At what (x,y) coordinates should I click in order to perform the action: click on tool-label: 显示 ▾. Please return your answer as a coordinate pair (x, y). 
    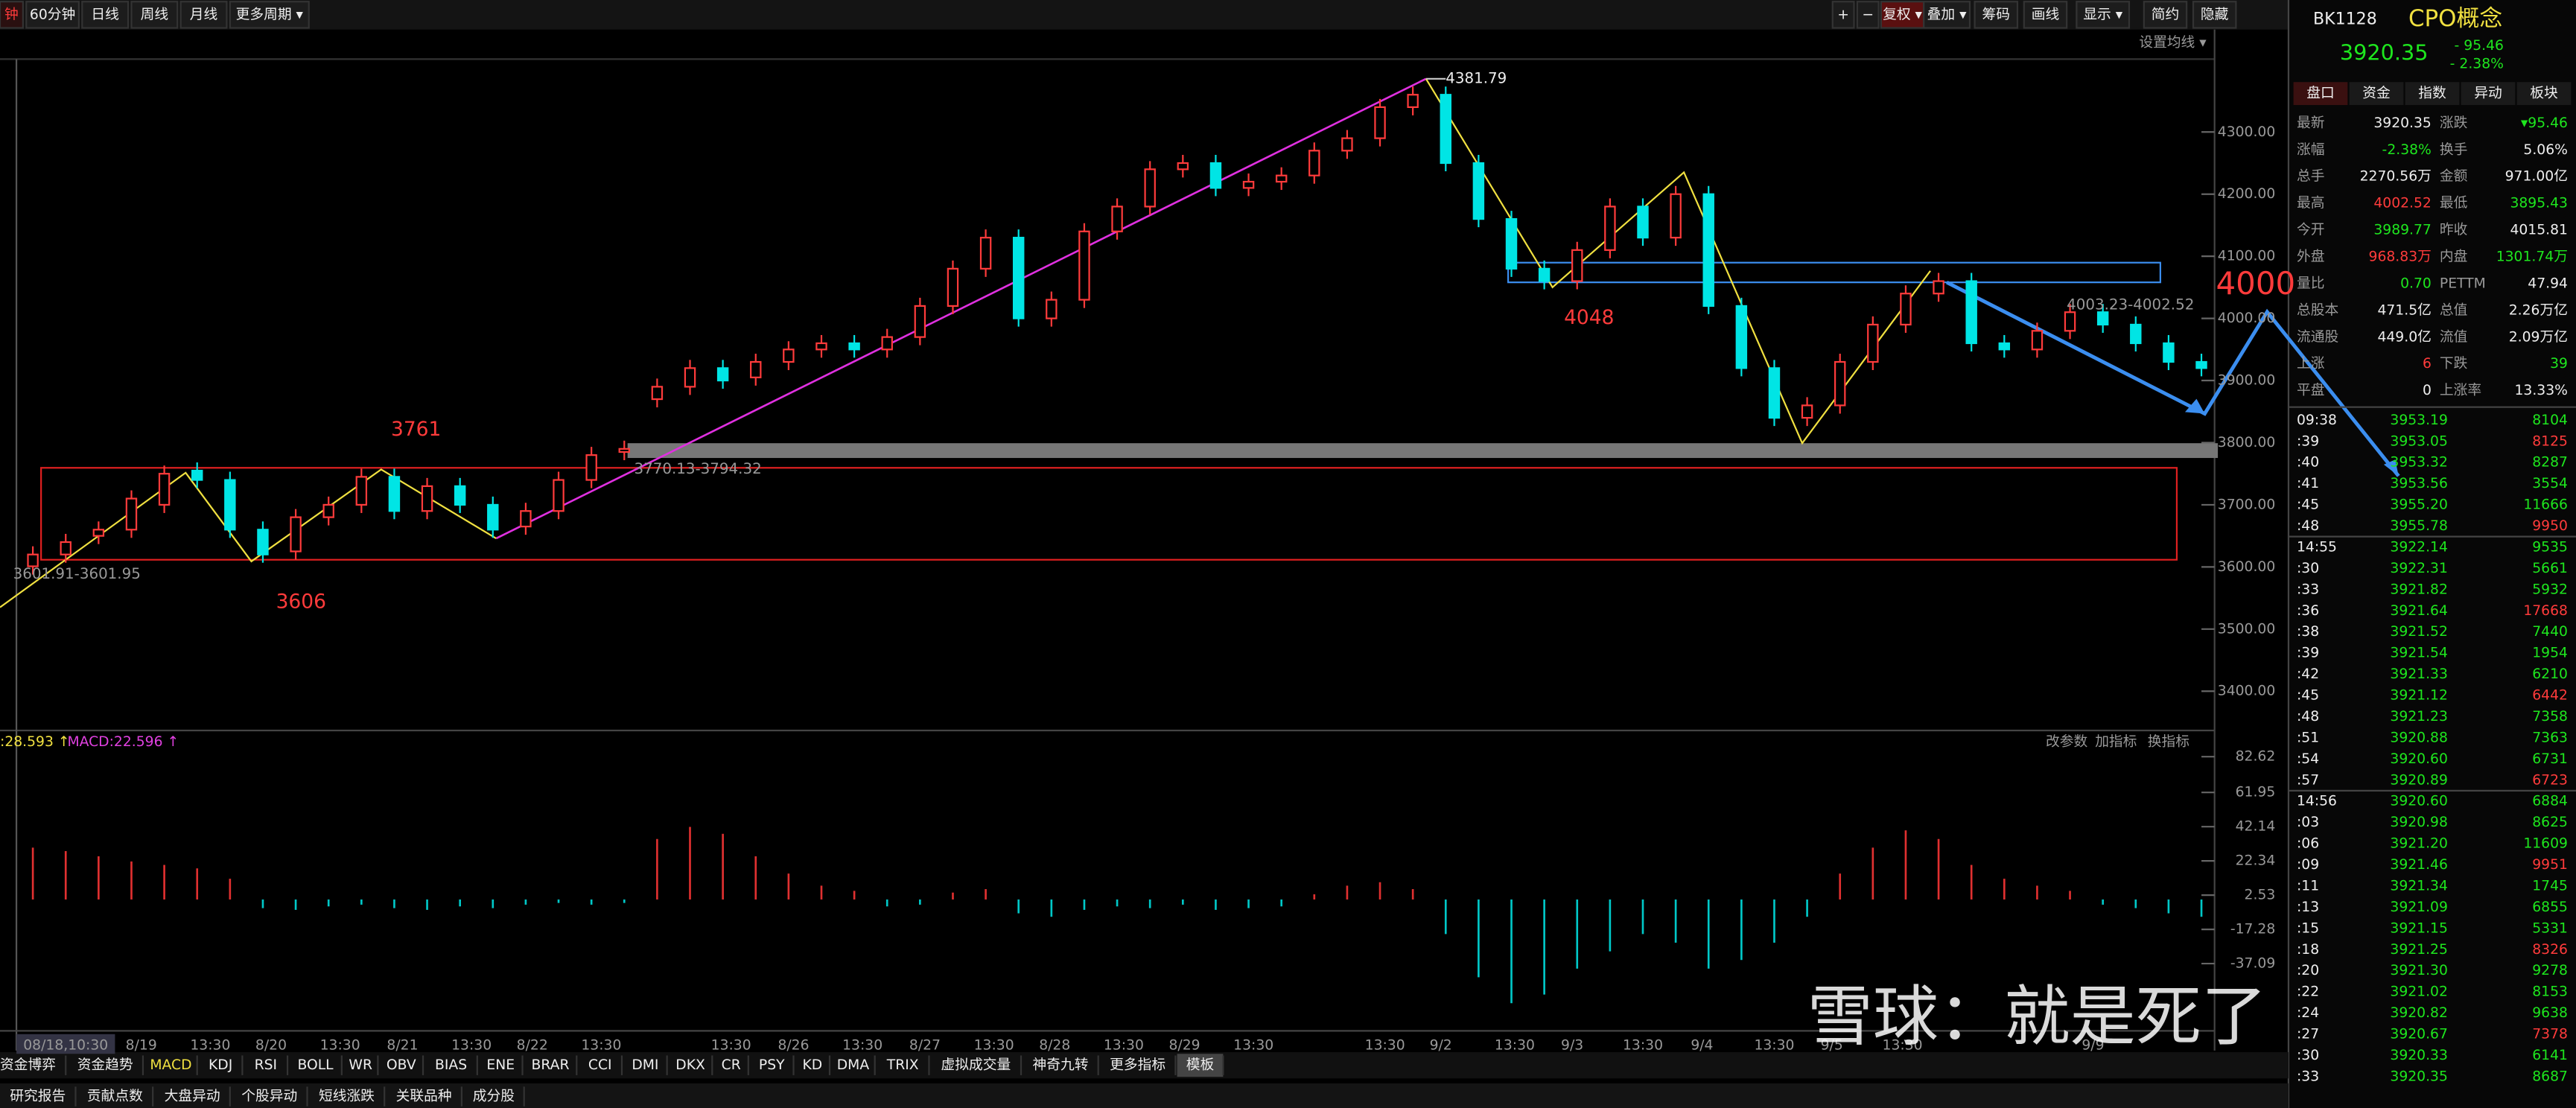
    Looking at the image, I should click on (2102, 14).